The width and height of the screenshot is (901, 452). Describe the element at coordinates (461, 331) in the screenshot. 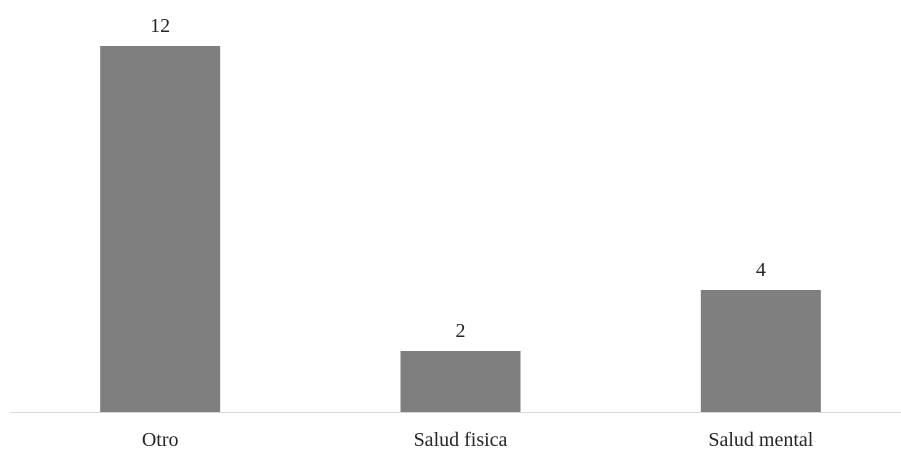

I see `data-label-1: 2` at that location.